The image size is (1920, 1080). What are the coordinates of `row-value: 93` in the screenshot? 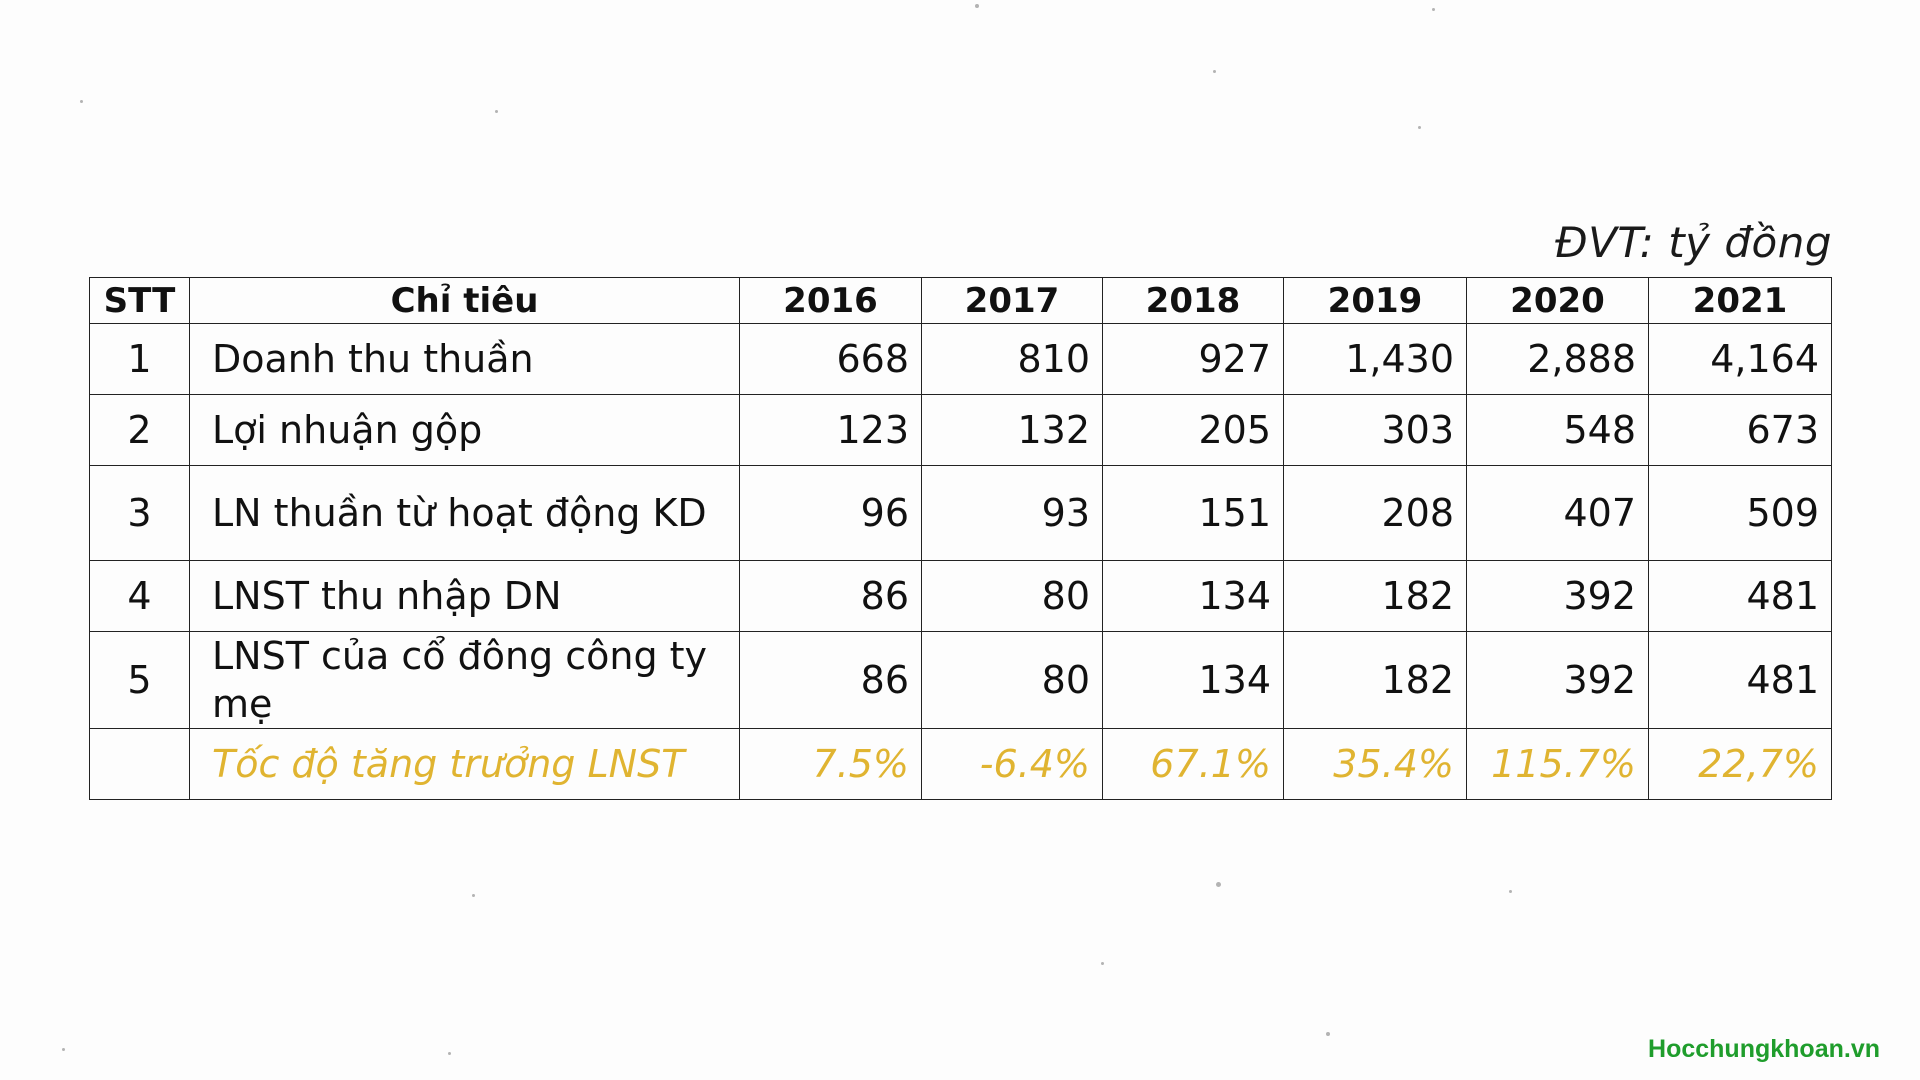 It's located at (1012, 513).